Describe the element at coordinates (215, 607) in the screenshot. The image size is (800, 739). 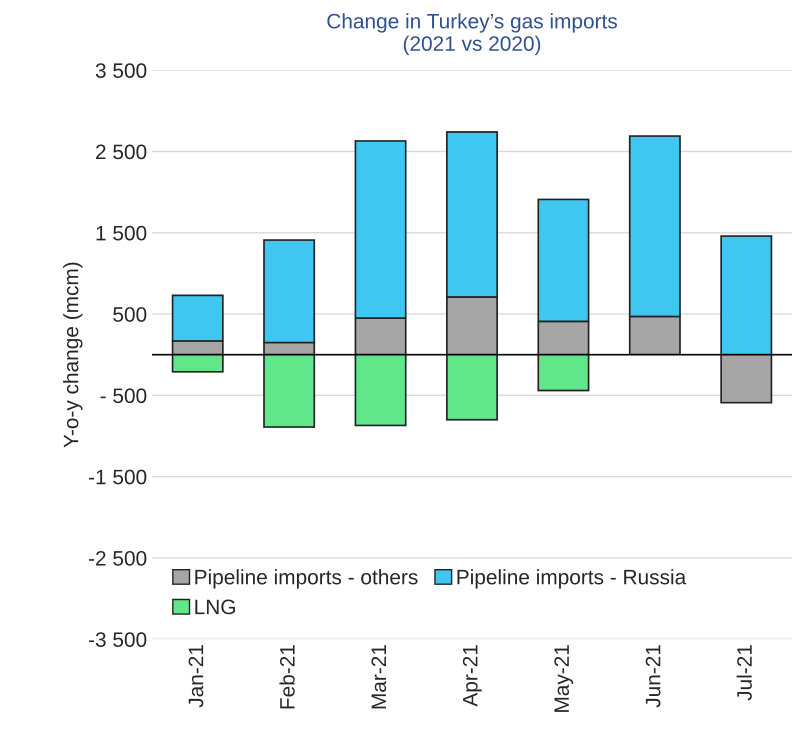
I see `legend-label: LNG` at that location.